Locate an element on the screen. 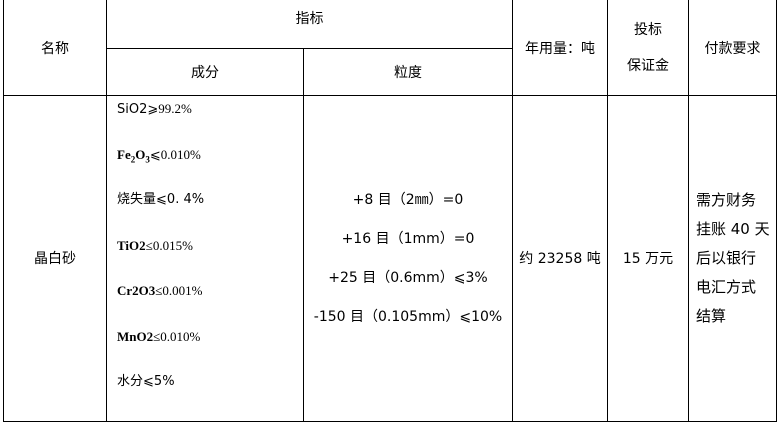 The image size is (778, 422). composition-item: Fe2O3⩽0.010% is located at coordinates (159, 155).